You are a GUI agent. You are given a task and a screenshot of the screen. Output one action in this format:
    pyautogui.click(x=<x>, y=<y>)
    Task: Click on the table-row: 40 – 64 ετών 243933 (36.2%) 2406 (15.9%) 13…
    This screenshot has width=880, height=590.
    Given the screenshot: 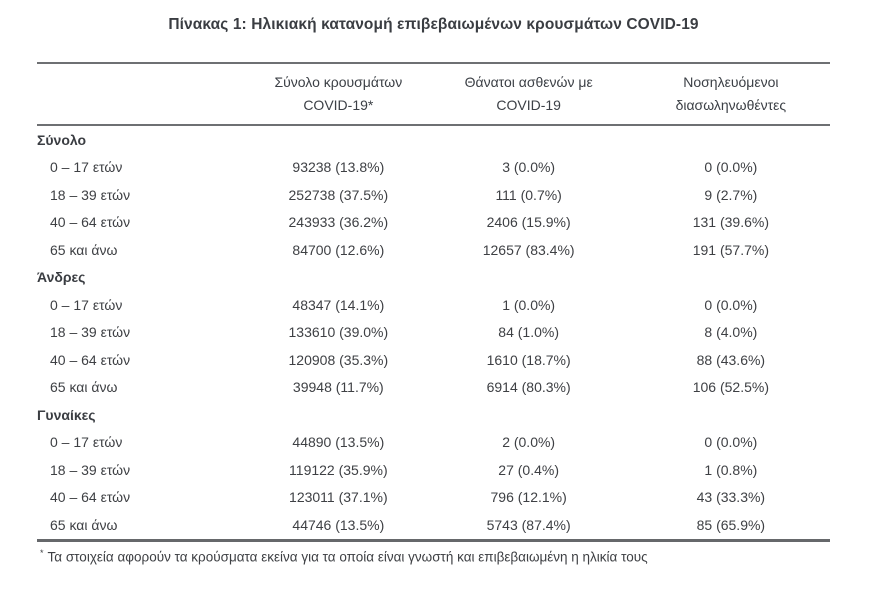 What is the action you would take?
    pyautogui.click(x=433, y=223)
    